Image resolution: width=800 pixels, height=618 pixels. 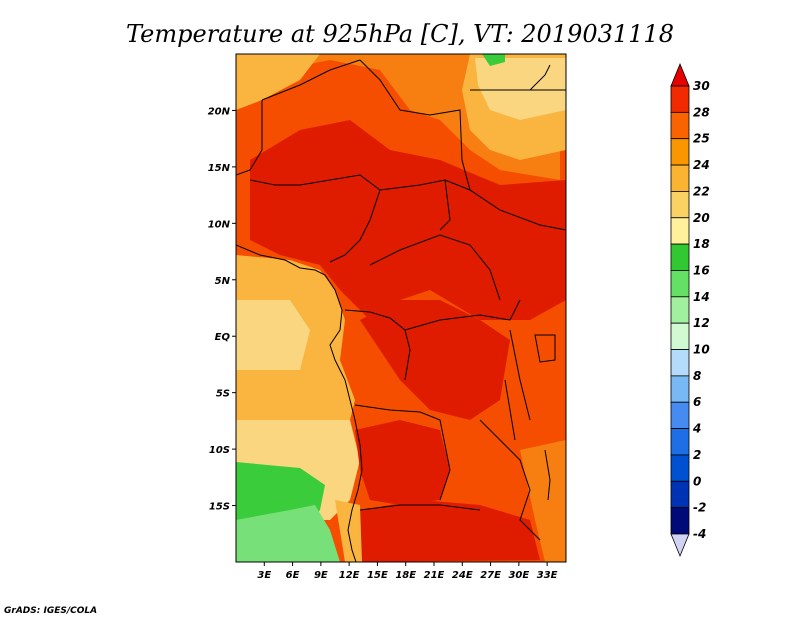 What do you see at coordinates (547, 575) in the screenshot?
I see `lon-tick-label: 33E` at bounding box center [547, 575].